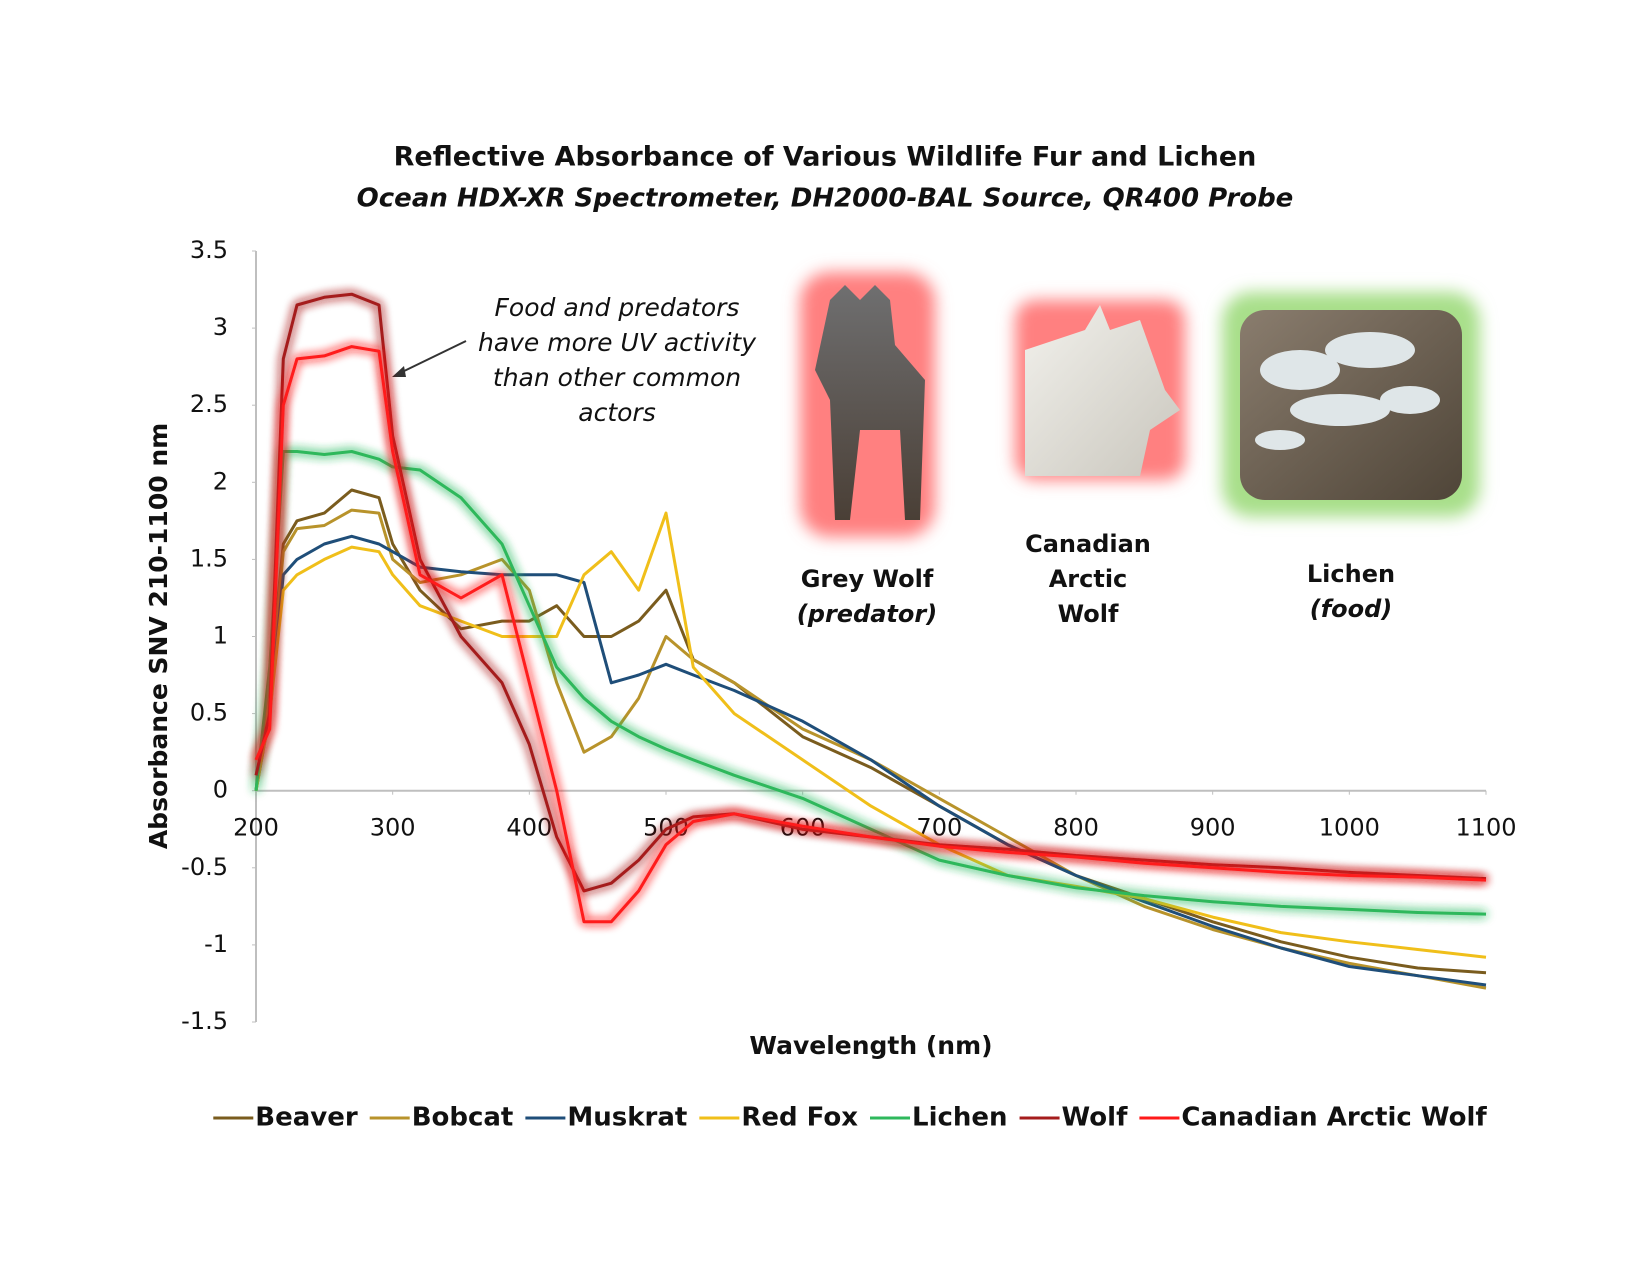  What do you see at coordinates (220, 790) in the screenshot?
I see `y-tick-label: 0` at bounding box center [220, 790].